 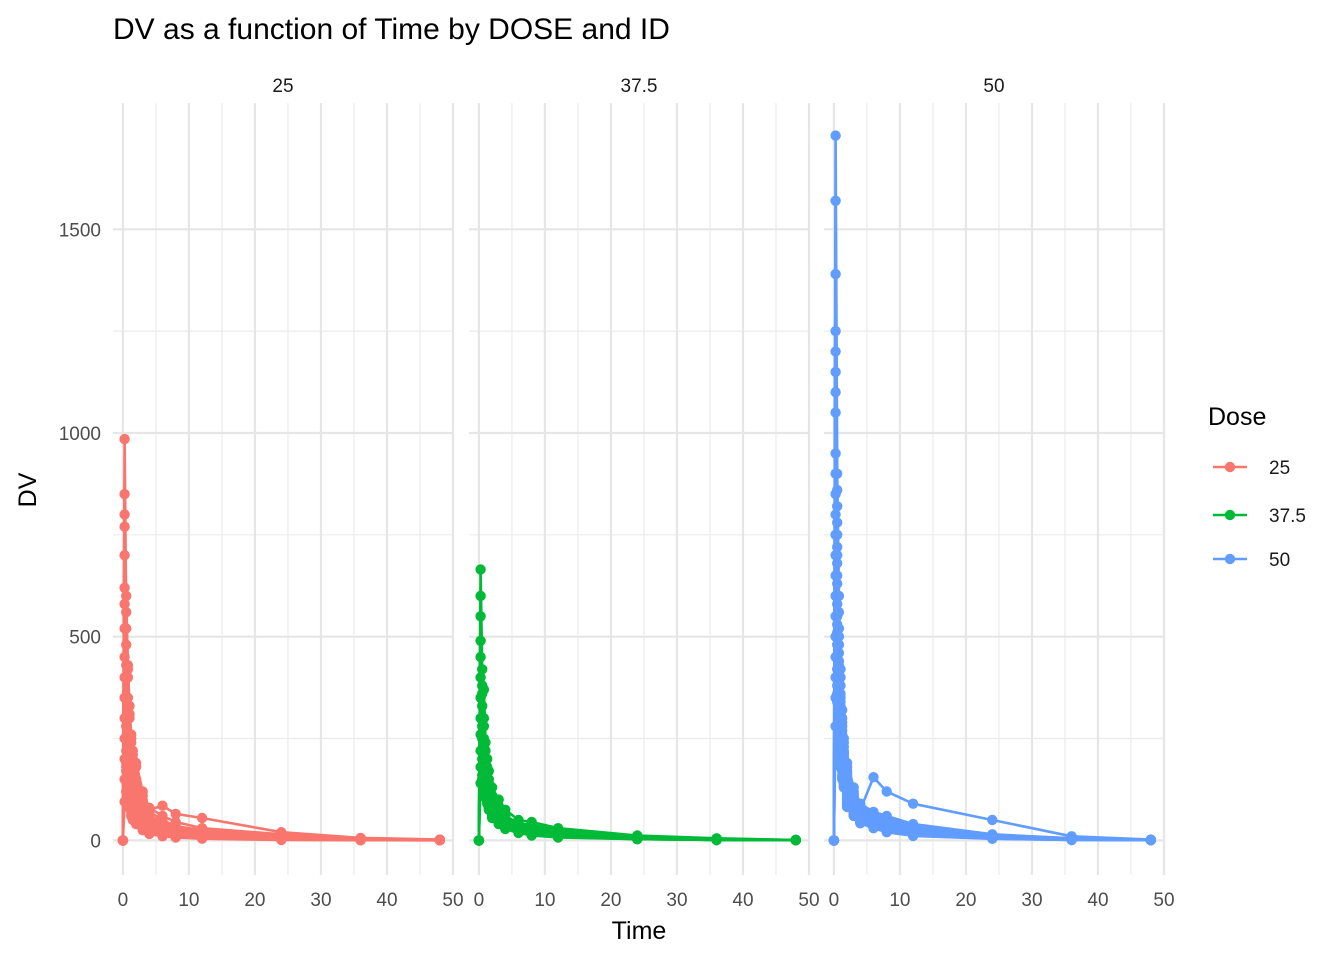 I want to click on y-axis-title: DV, so click(x=28, y=489).